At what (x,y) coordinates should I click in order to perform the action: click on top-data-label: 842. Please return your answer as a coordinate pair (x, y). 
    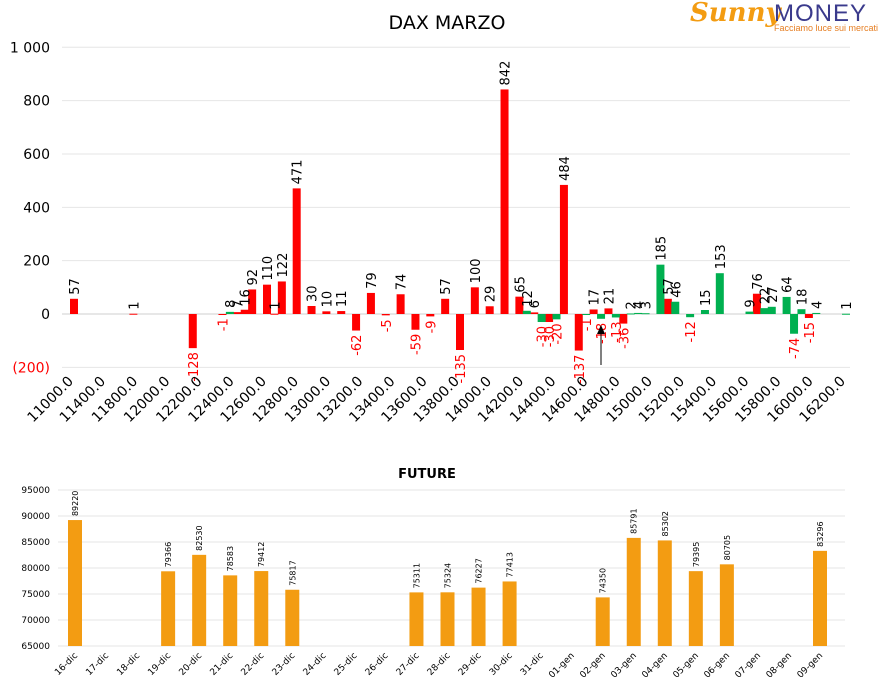
    Looking at the image, I should click on (506, 73).